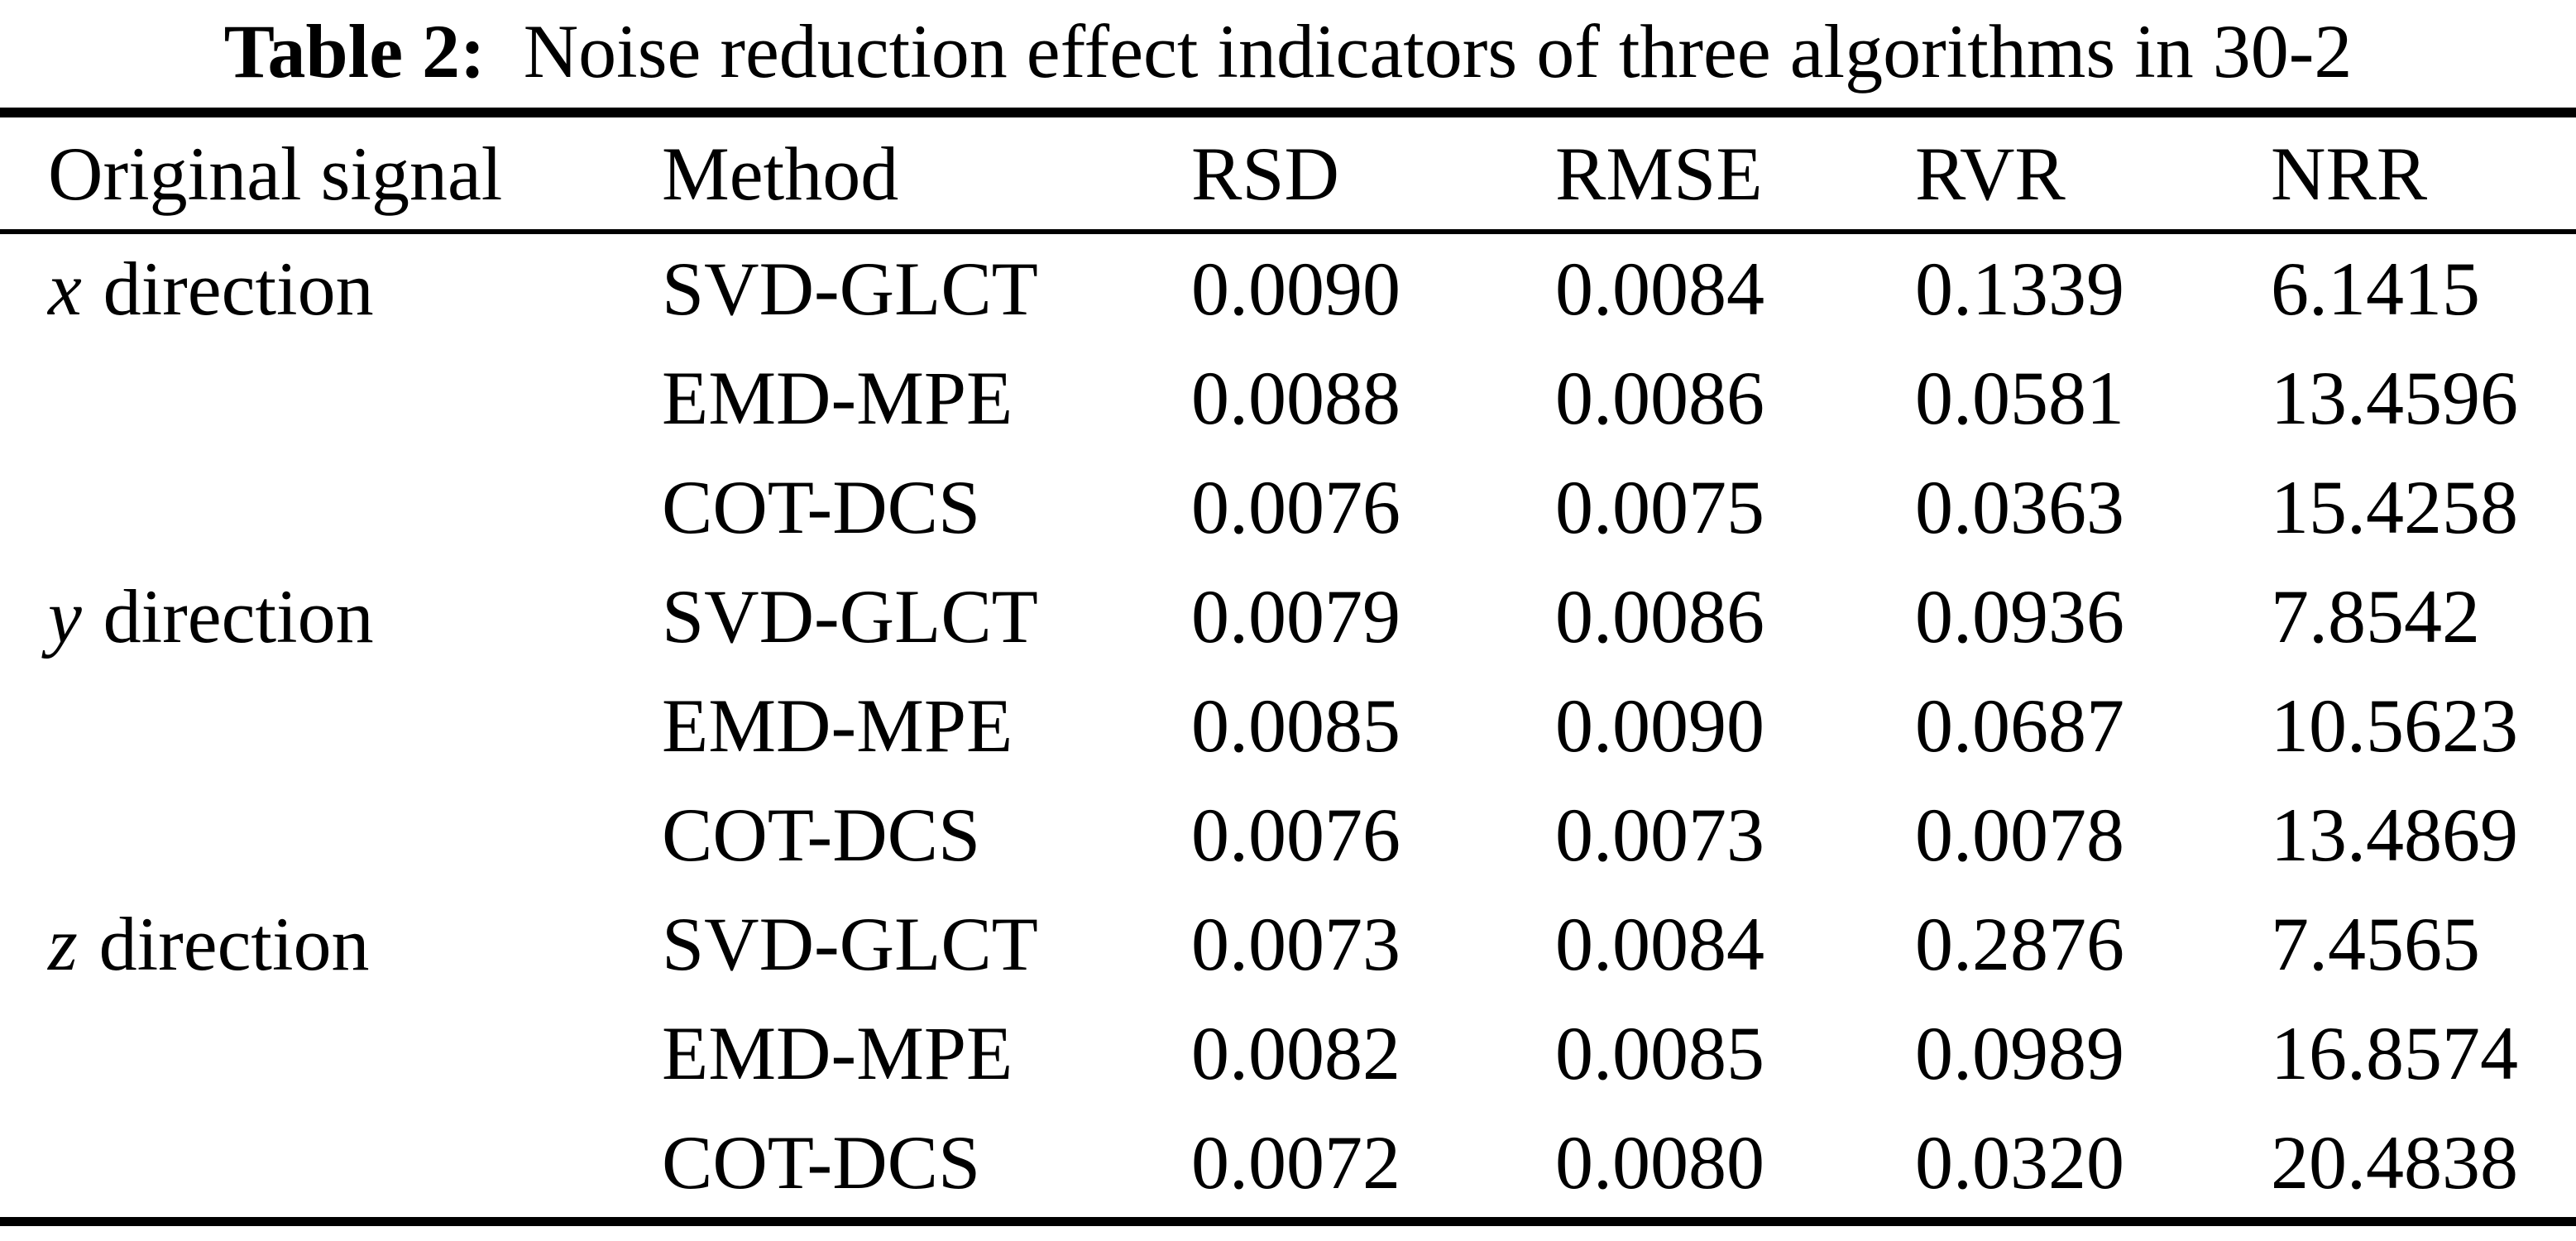  What do you see at coordinates (1659, 1053) in the screenshot?
I see `cell-rmse: 0.0085` at bounding box center [1659, 1053].